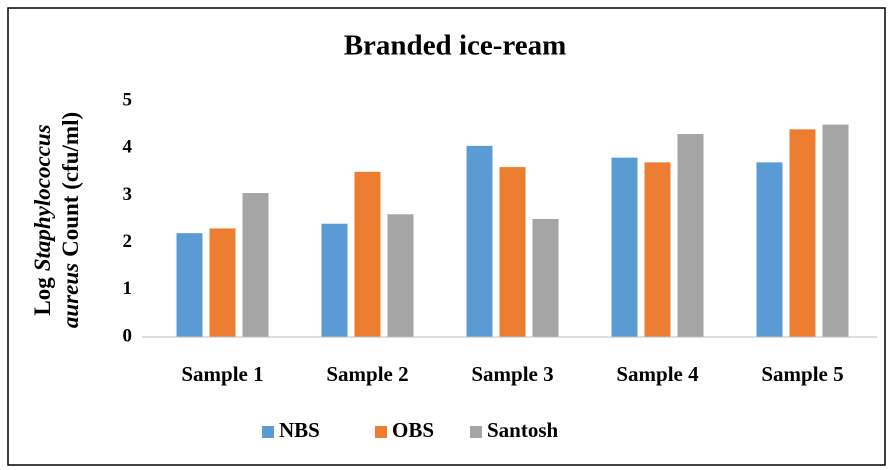 This screenshot has height=470, width=893. What do you see at coordinates (128, 99) in the screenshot?
I see `y-tick-label: 5` at bounding box center [128, 99].